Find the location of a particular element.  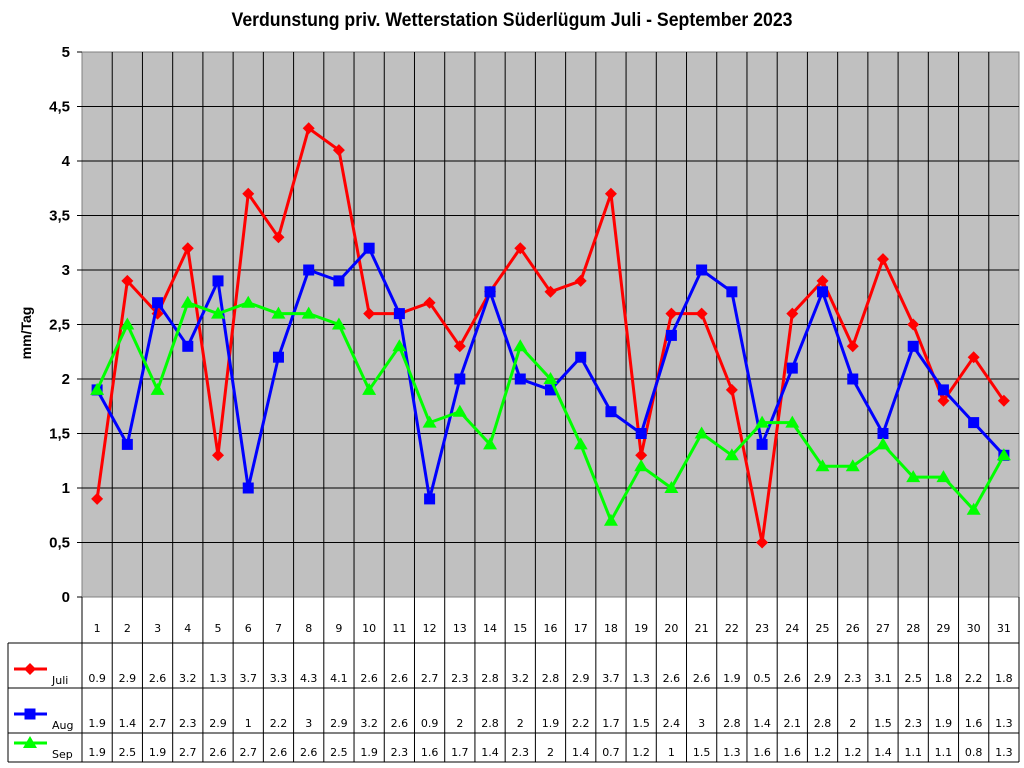

table-cell-value: 4.3 is located at coordinates (309, 678).